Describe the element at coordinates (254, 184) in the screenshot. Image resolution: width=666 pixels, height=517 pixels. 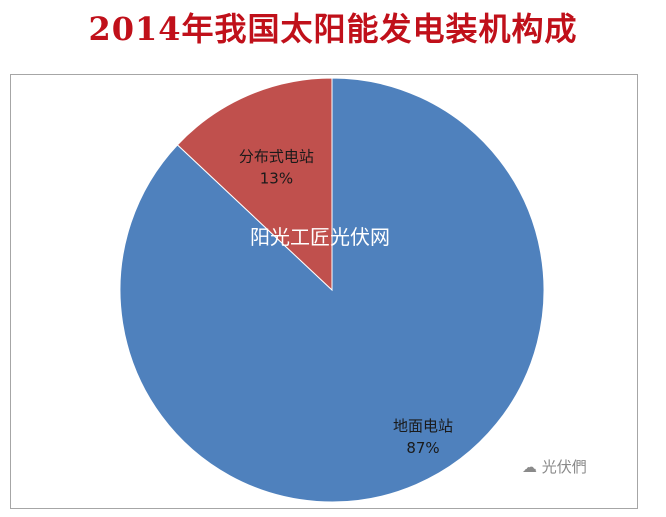
I see `pie-slice-distributed-station` at that location.